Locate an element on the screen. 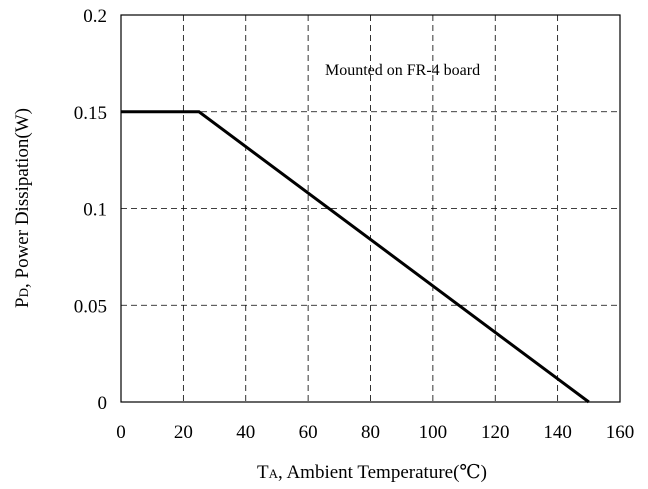 This screenshot has width=648, height=489. x-tick-label-2: 40 is located at coordinates (245, 432).